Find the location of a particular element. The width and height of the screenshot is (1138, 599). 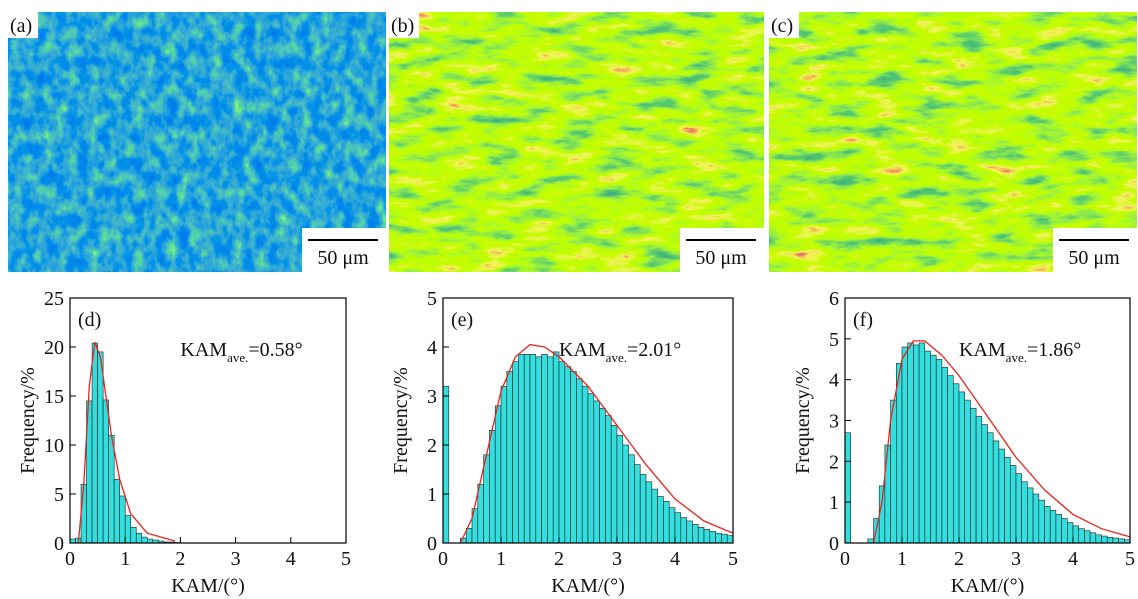

x-axis-label: KAM/(°) is located at coordinates (588, 586).